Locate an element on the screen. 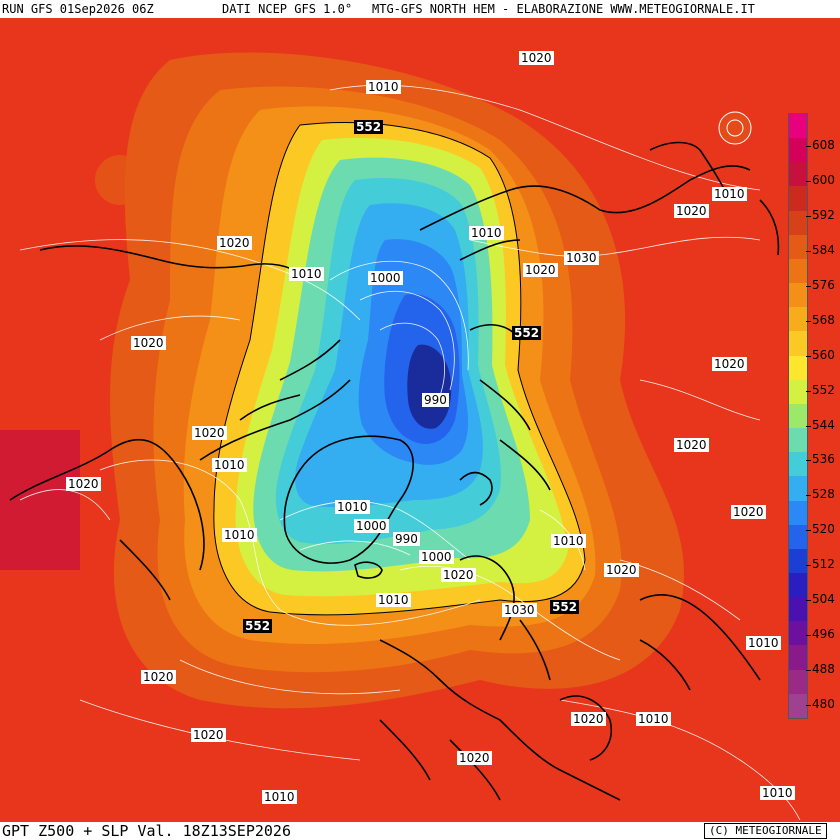 This screenshot has width=840, height=840. high-pressure-center is located at coordinates (735, 128).